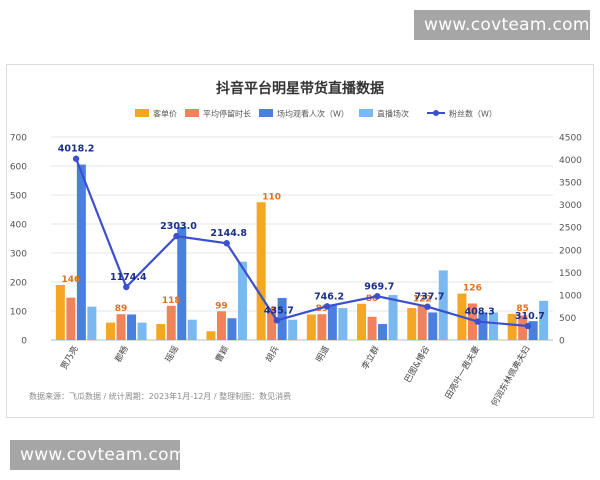 The width and height of the screenshot is (600, 480). Describe the element at coordinates (300, 88) in the screenshot. I see `chart-title: 抖音平台明星带货直播数据` at that location.